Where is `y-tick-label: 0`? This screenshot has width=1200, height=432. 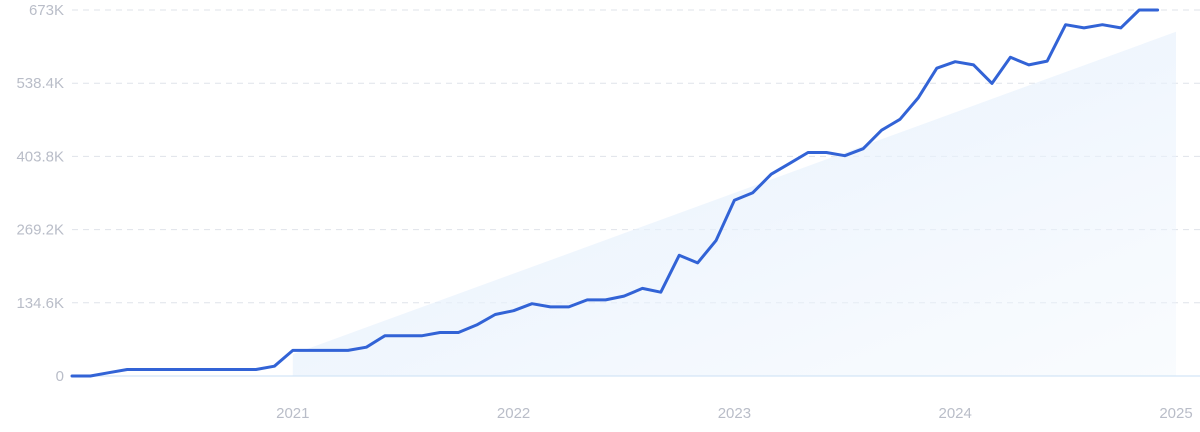 y-tick-label: 0 is located at coordinates (60, 376).